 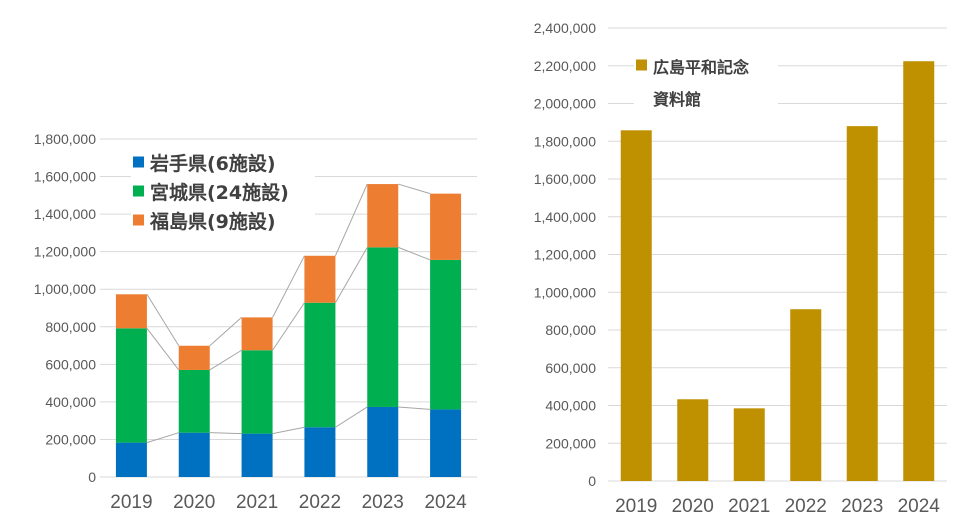 I want to click on legend-label: 宮城県(24施設), so click(x=219, y=192).